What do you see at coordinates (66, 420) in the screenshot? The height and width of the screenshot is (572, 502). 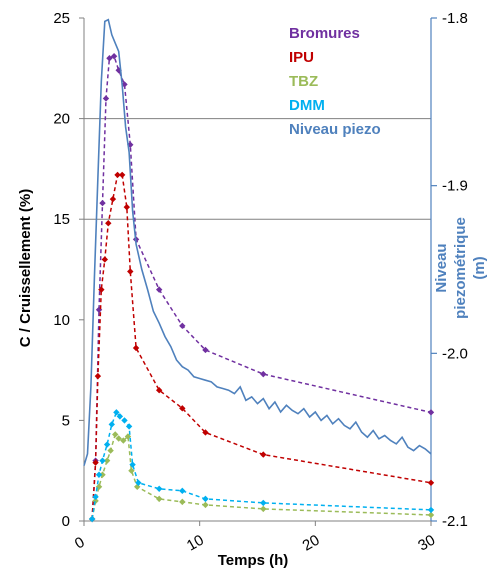 I see `y-tick-label: 5` at bounding box center [66, 420].